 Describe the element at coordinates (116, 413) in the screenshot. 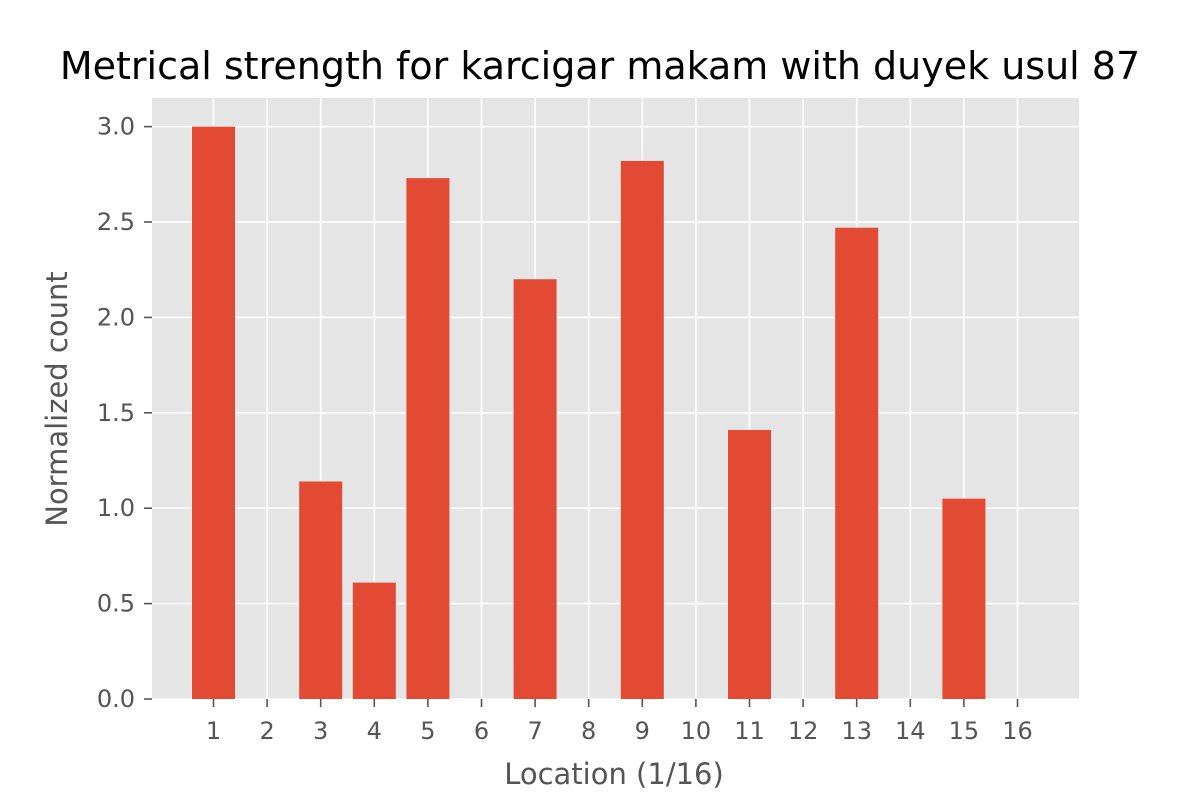

I see `y-tick-label: 1.5` at that location.